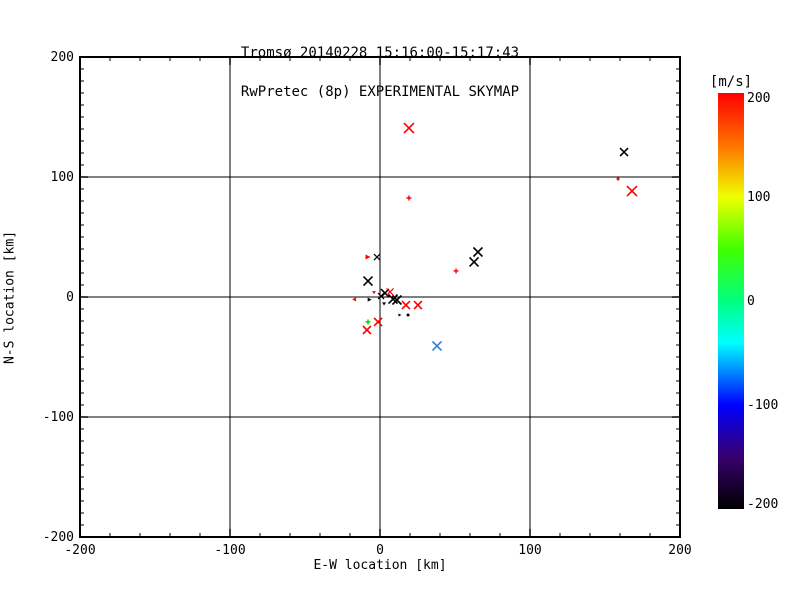 The height and width of the screenshot is (600, 800). What do you see at coordinates (79, 550) in the screenshot?
I see `x-tick-label: -200` at bounding box center [79, 550].